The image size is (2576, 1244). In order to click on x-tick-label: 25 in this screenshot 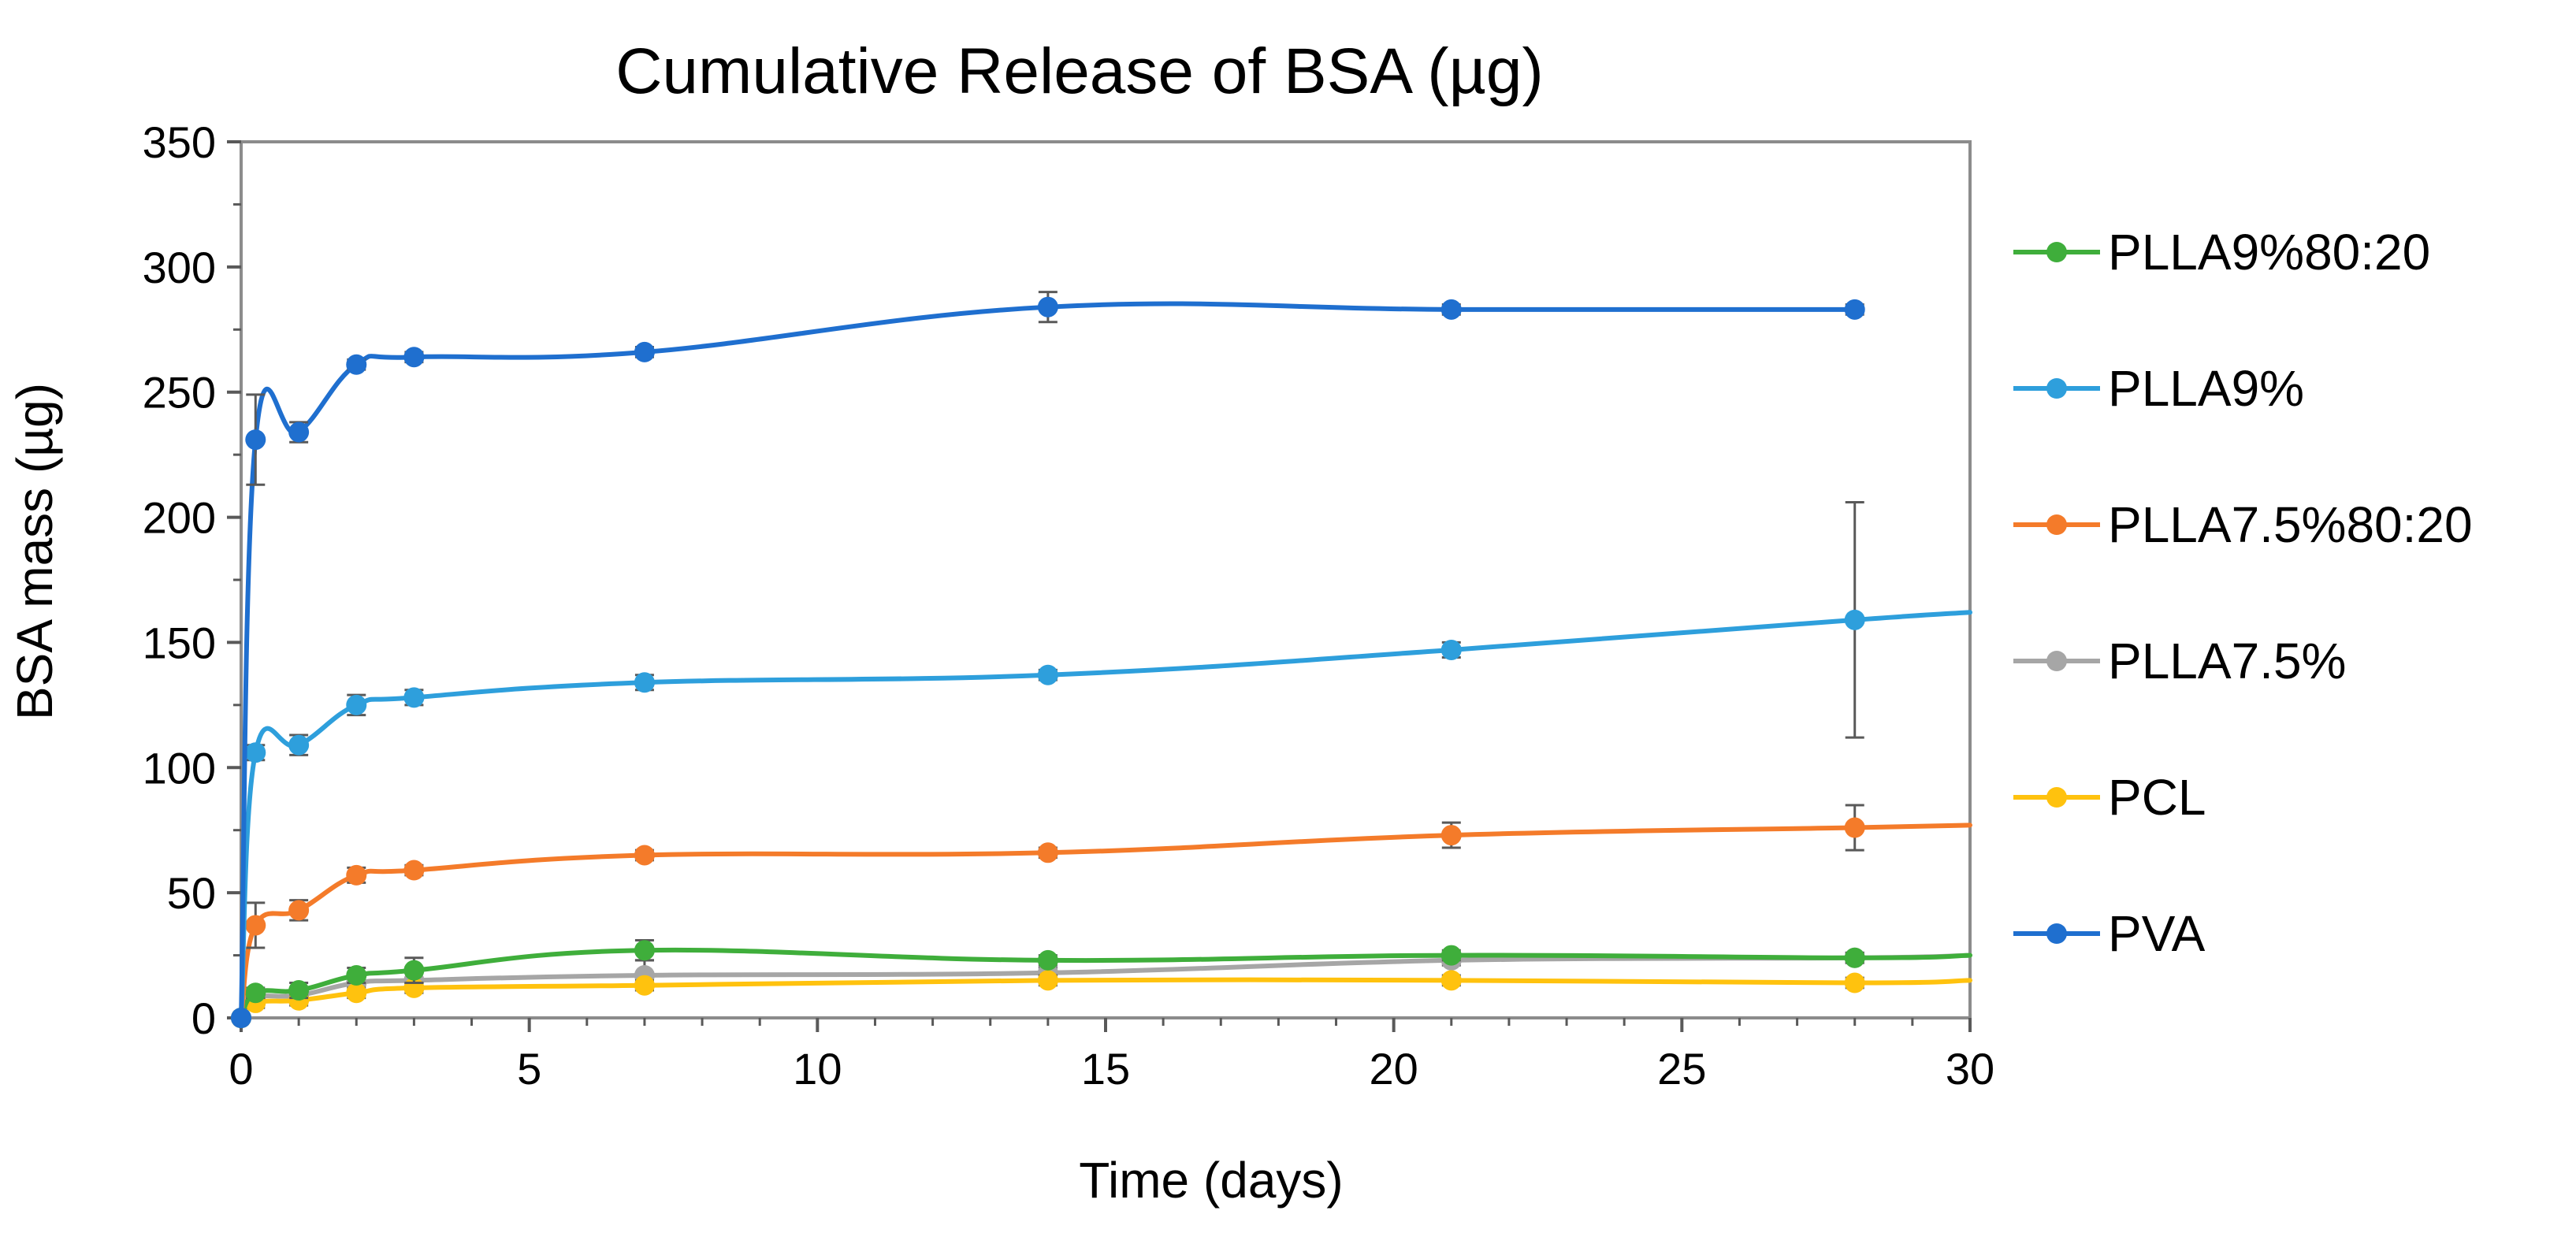, I will do `click(1681, 1069)`.